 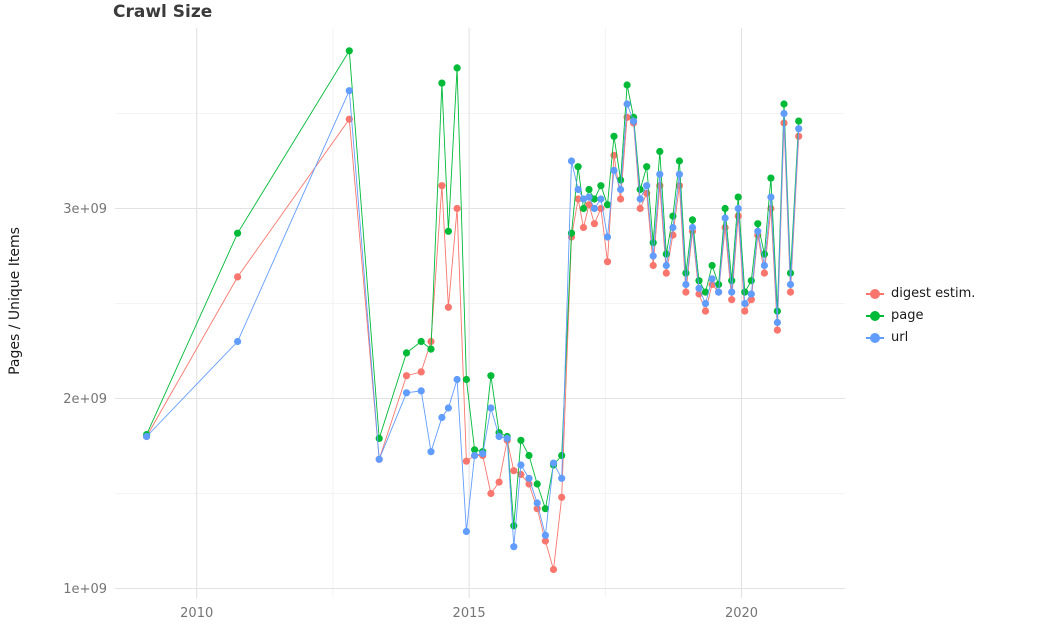 I want to click on legend-label-url: url, so click(x=900, y=337).